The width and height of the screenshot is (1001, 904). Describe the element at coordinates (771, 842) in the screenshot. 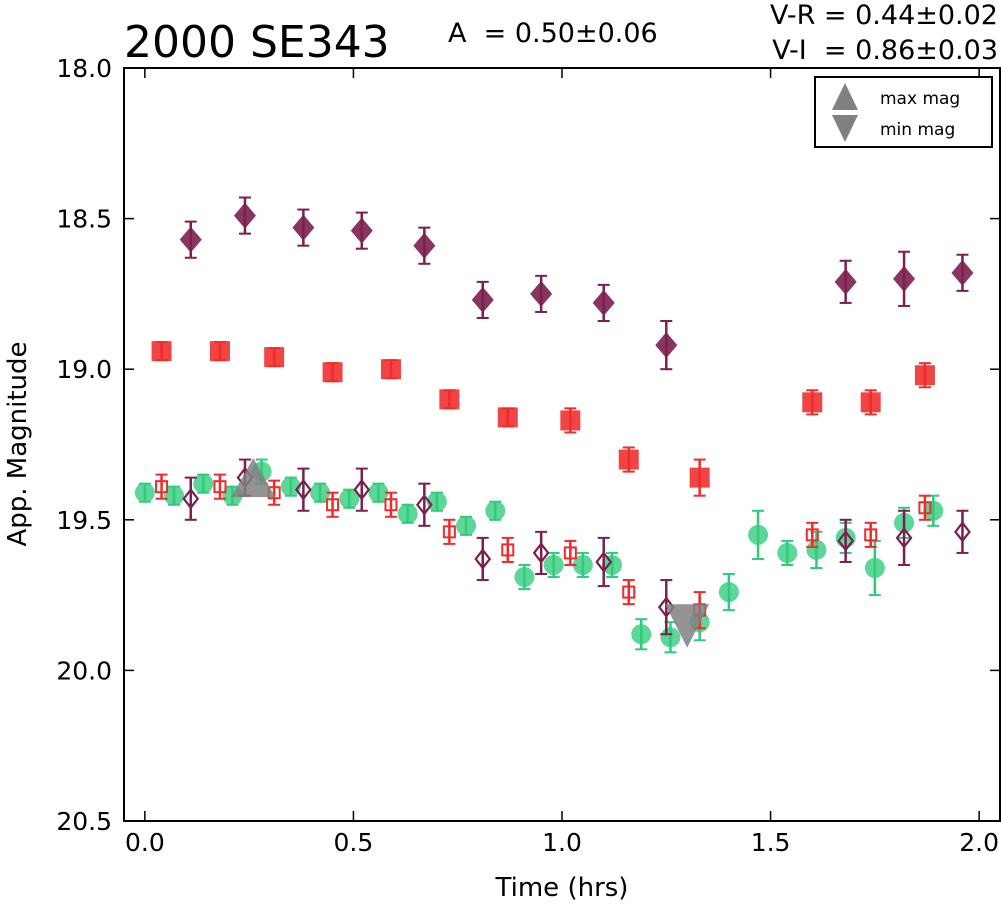

I see `x-tick-label: 1.5` at that location.